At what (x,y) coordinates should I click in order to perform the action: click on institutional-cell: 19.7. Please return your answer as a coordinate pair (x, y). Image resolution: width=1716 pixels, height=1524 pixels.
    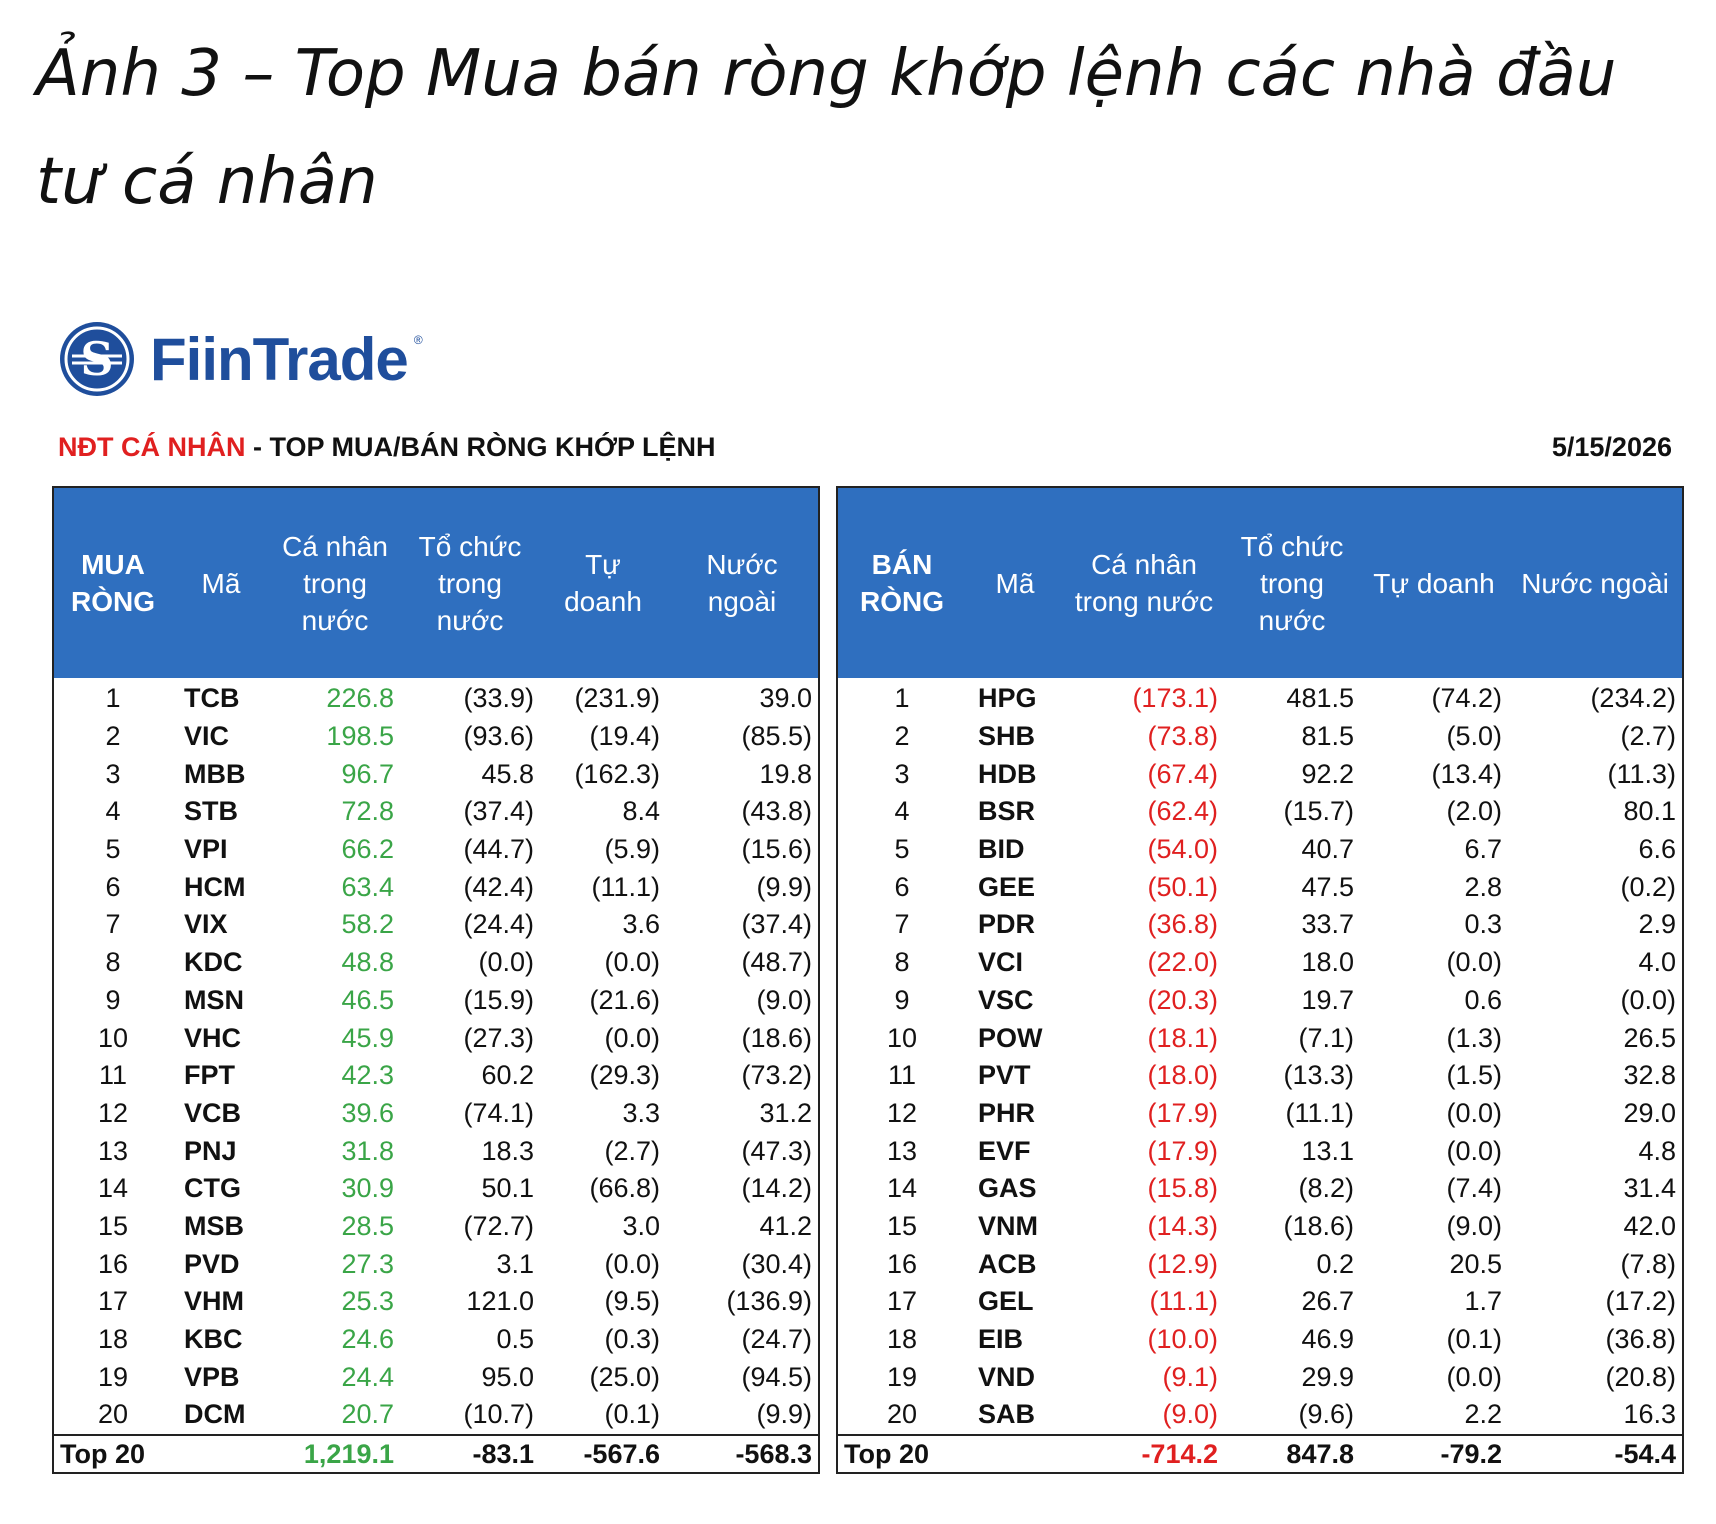
    Looking at the image, I should click on (1327, 999).